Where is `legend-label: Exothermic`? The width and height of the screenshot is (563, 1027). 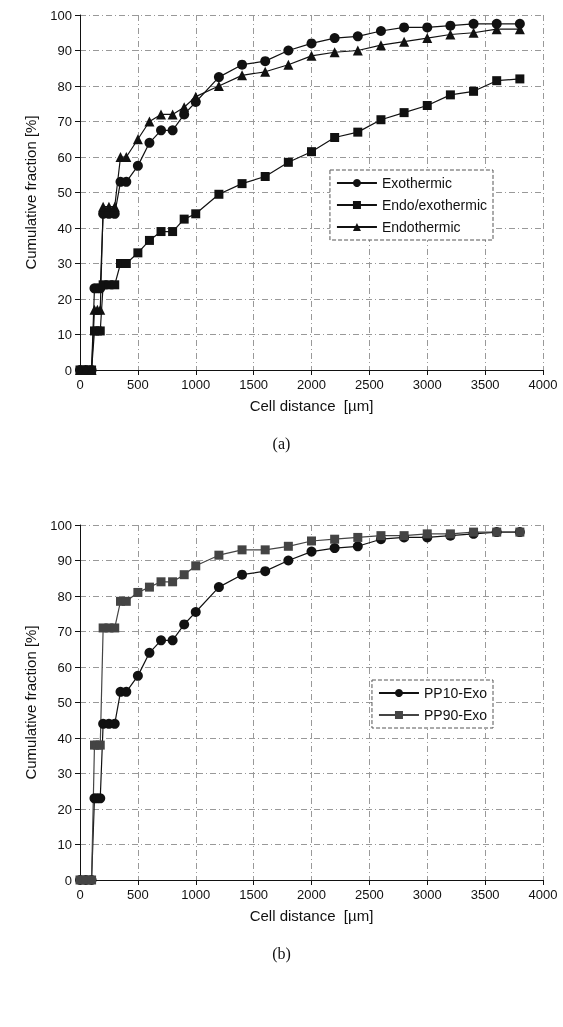 legend-label: Exothermic is located at coordinates (416, 183).